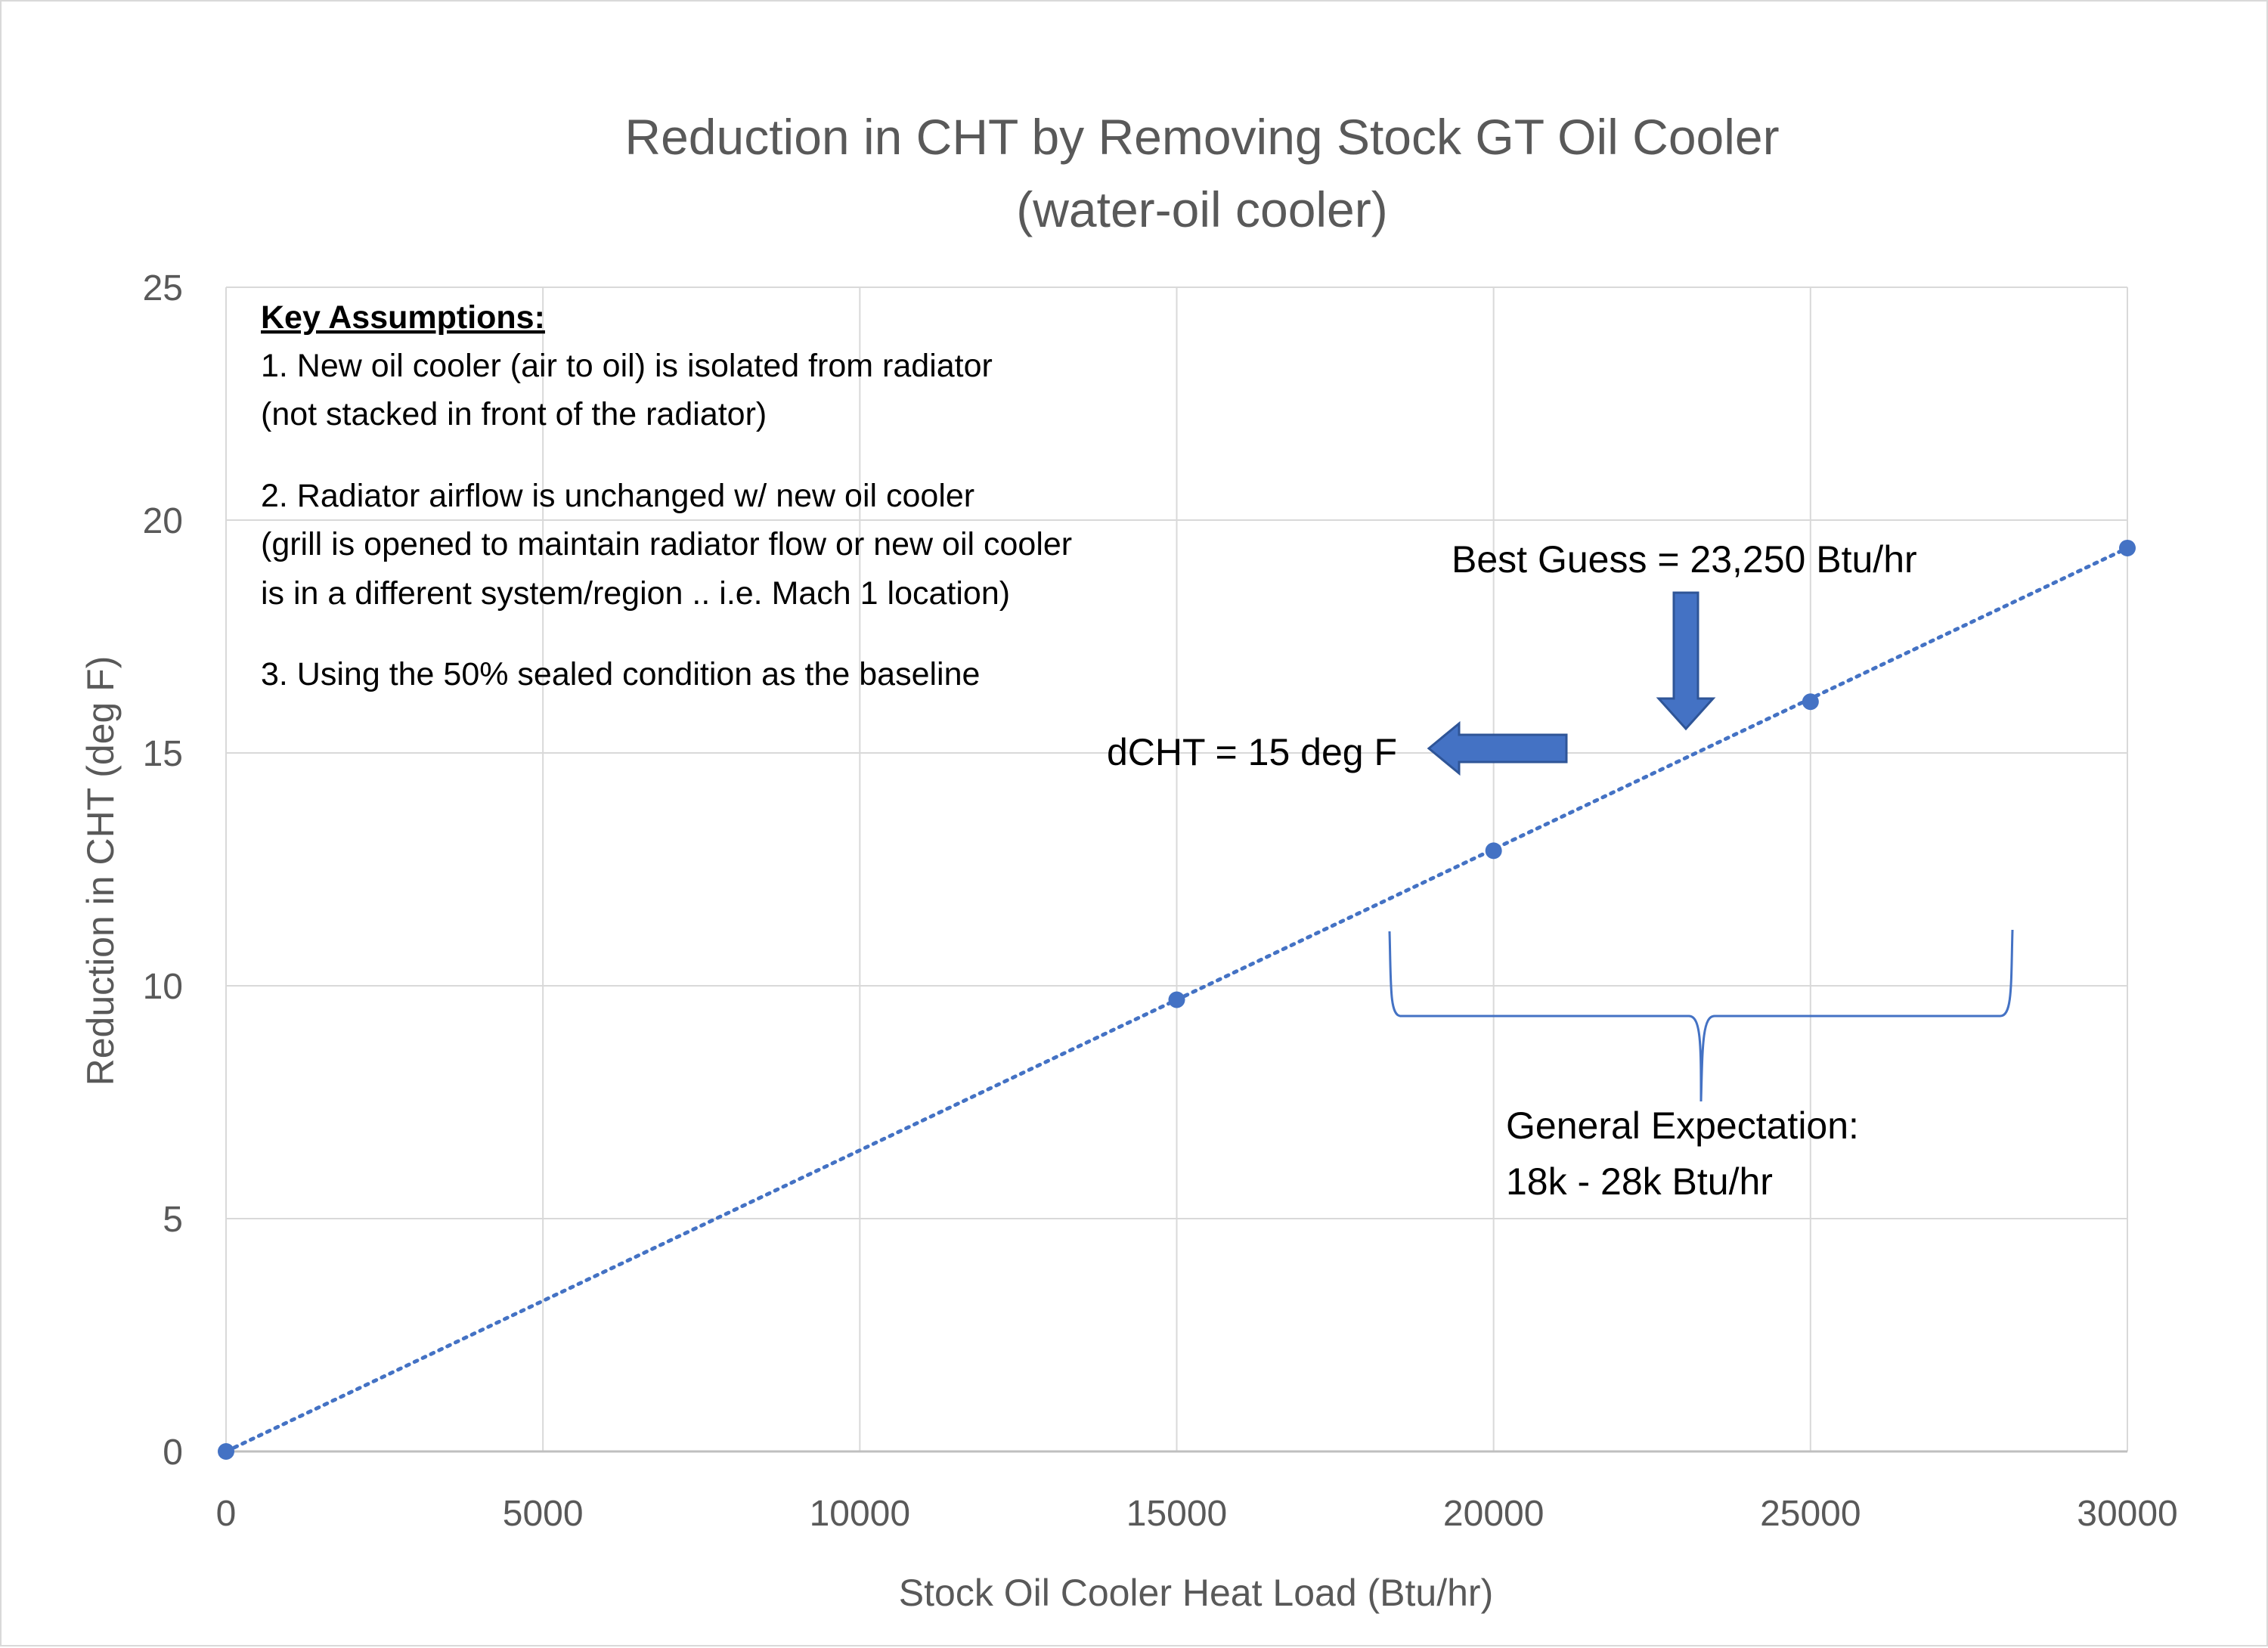 The width and height of the screenshot is (2268, 1648). Describe the element at coordinates (860, 1514) in the screenshot. I see `x-tick-label: 10000` at that location.